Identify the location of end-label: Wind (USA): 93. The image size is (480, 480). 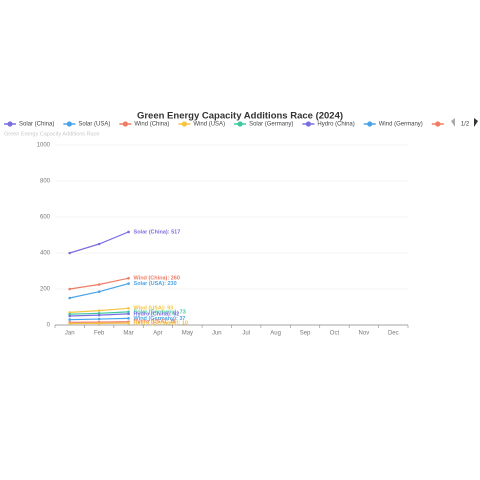
(154, 309).